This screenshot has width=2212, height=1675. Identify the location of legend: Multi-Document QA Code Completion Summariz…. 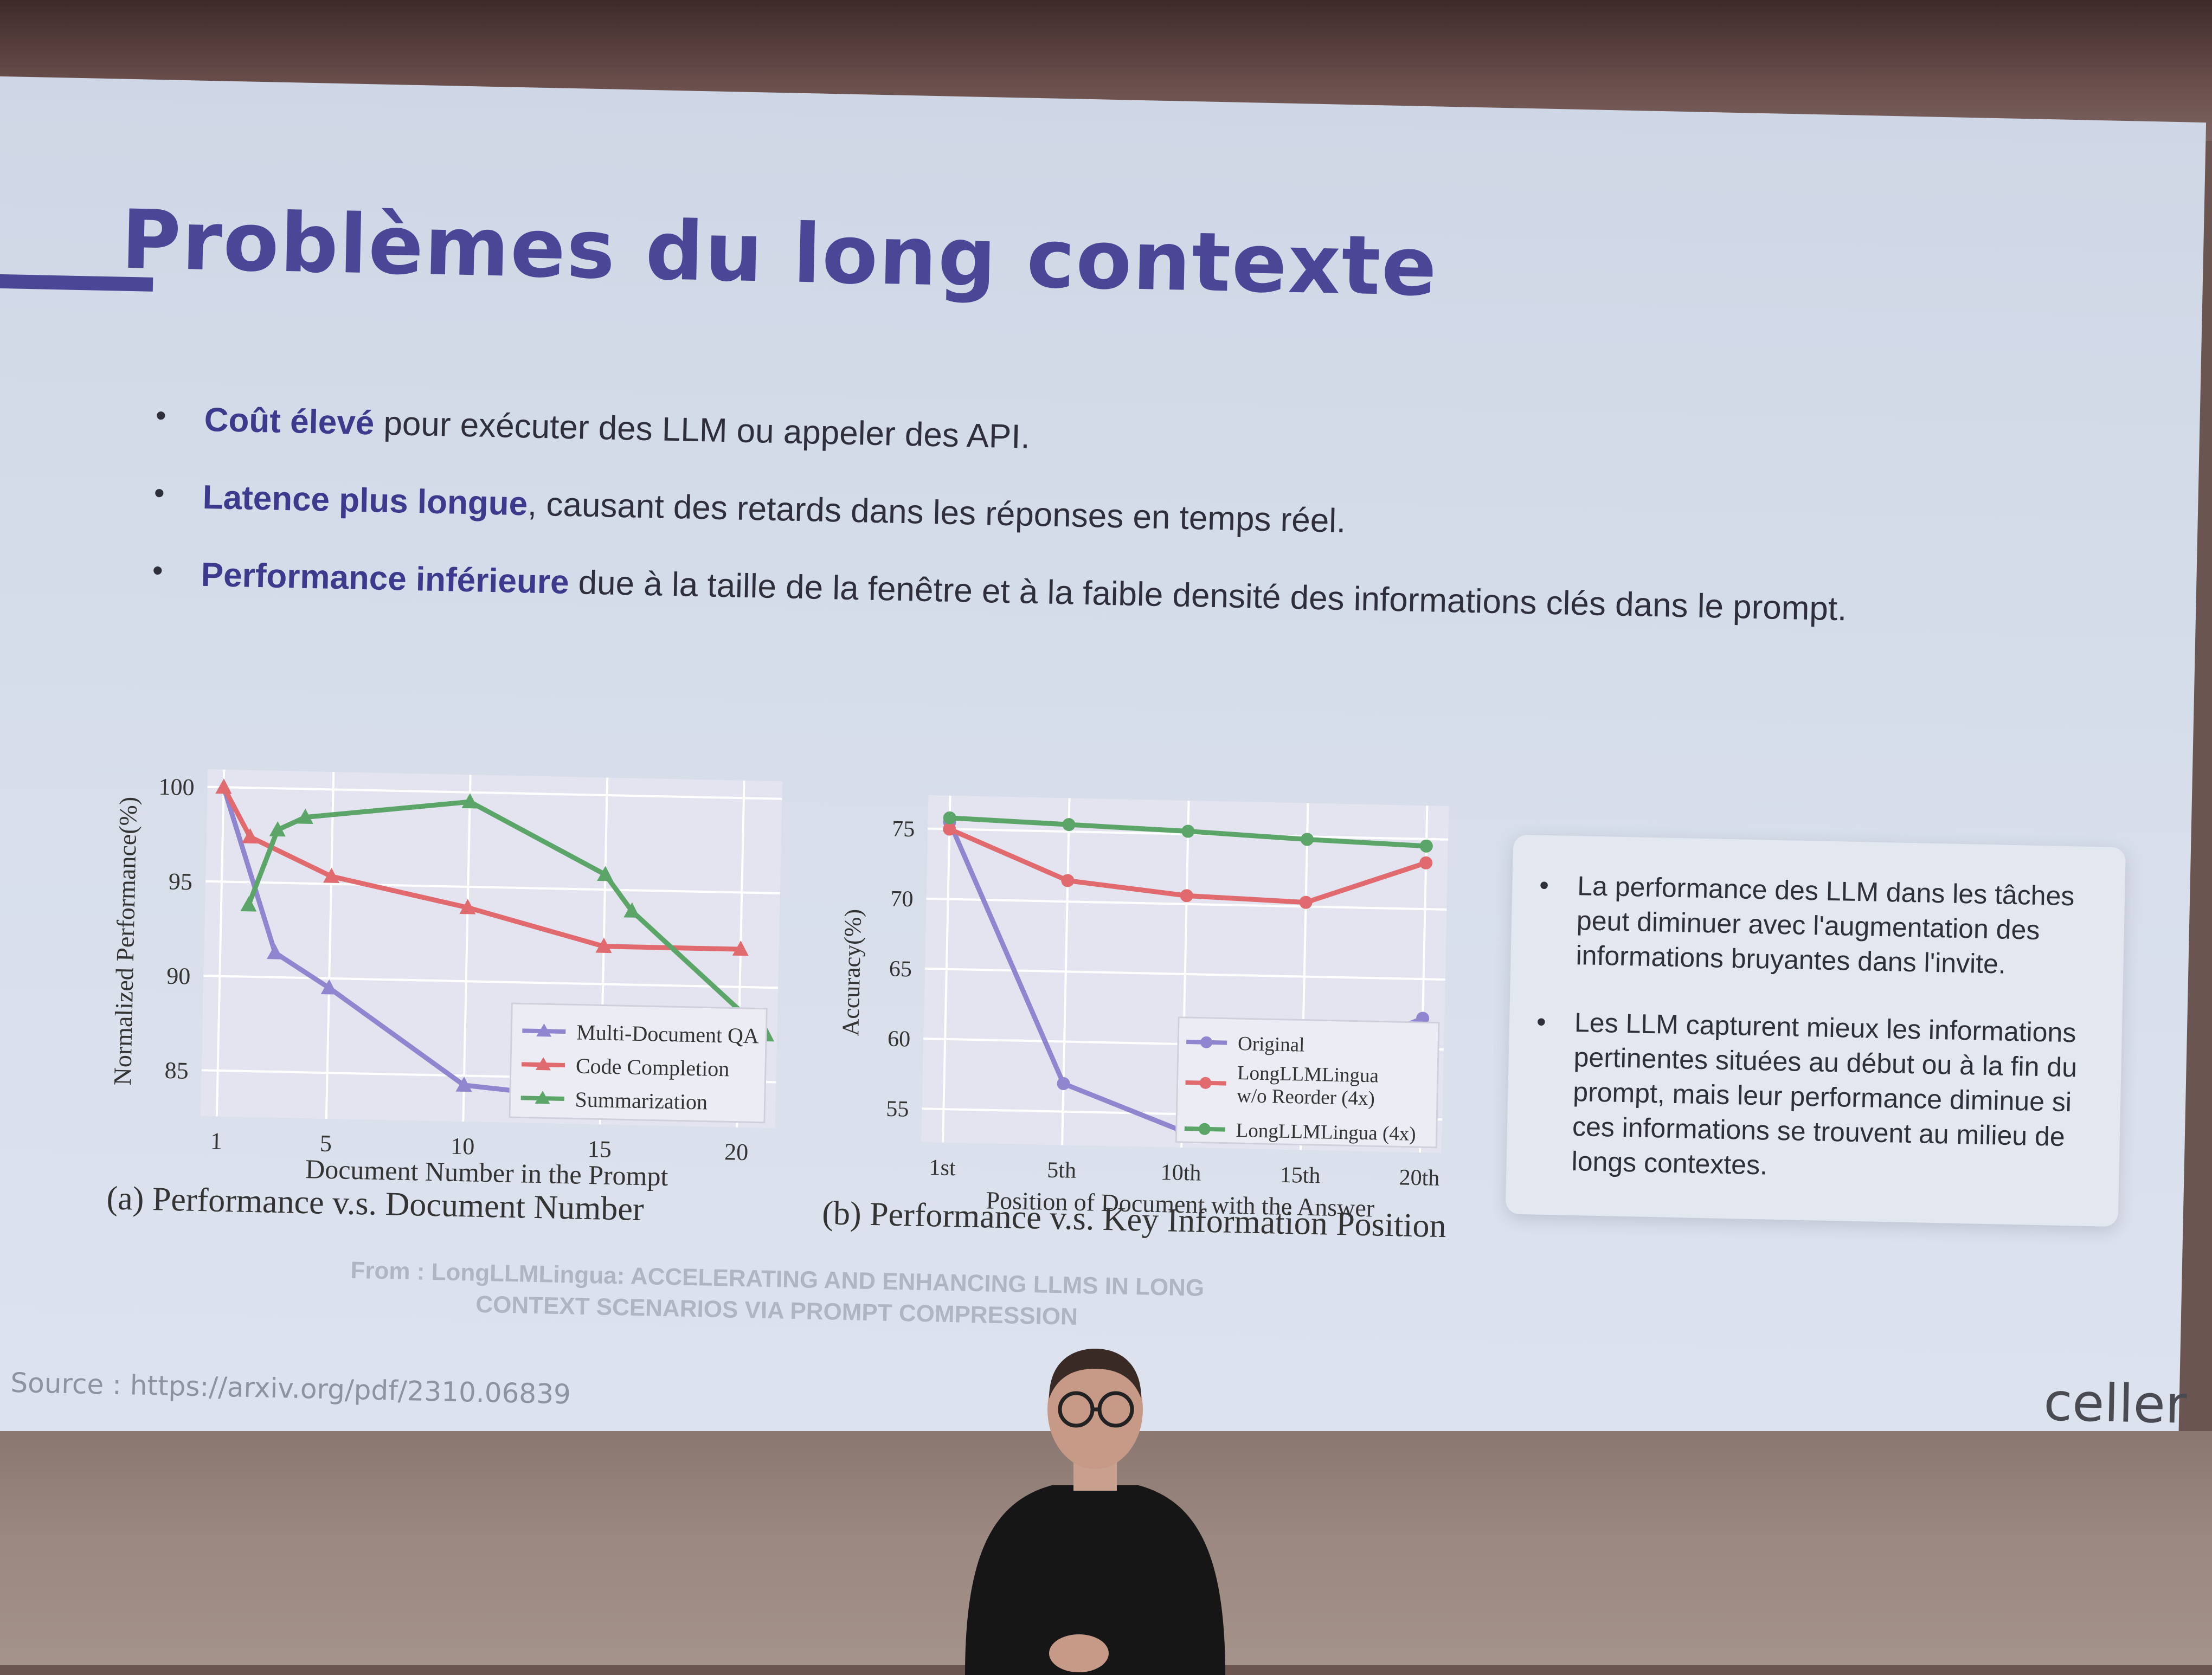
(638, 1063).